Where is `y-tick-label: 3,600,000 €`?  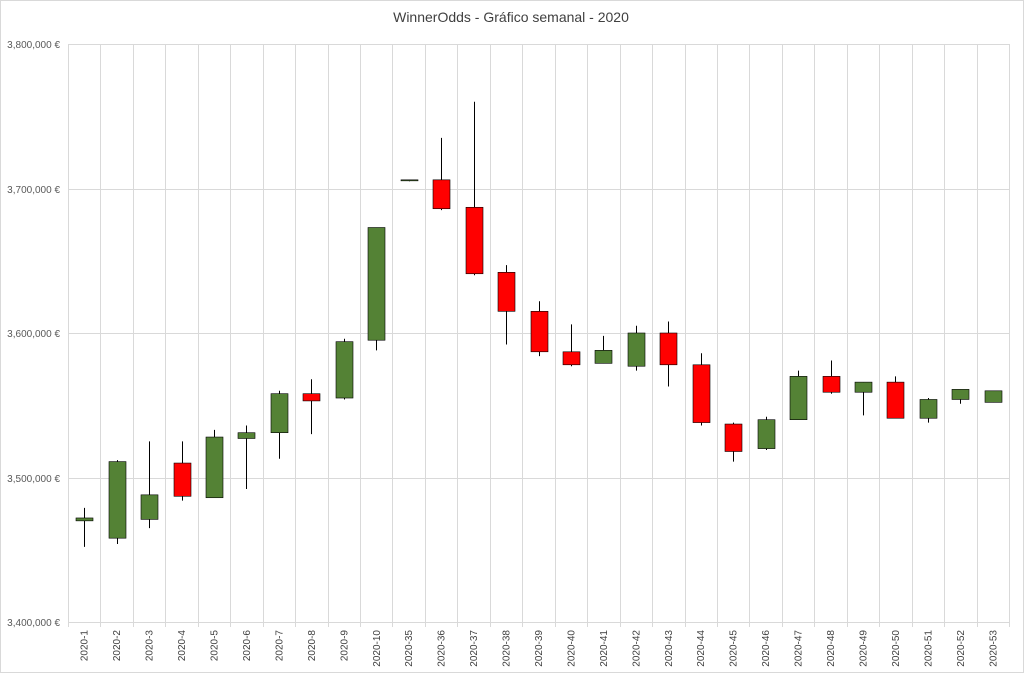
y-tick-label: 3,600,000 € is located at coordinates (33, 334).